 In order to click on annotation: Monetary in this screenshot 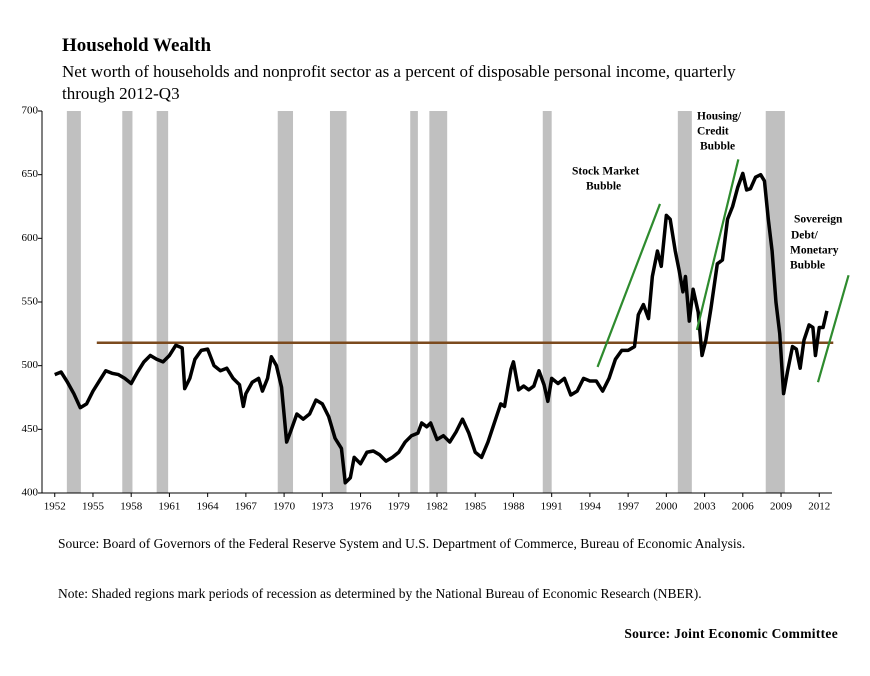, I will do `click(814, 251)`.